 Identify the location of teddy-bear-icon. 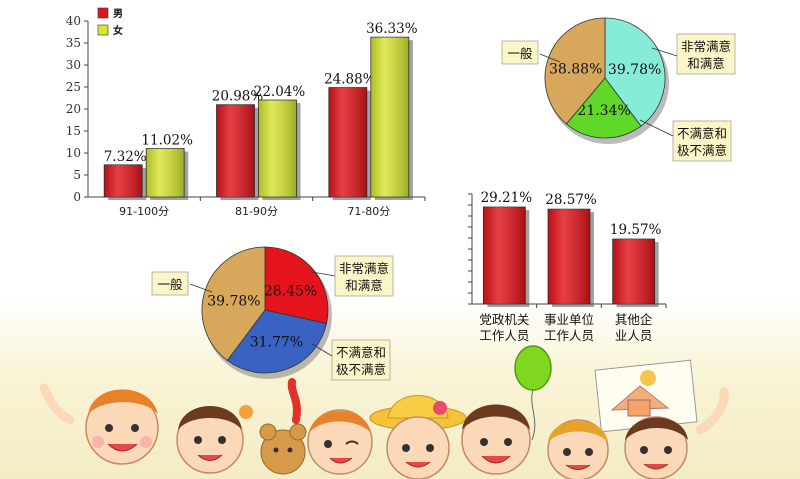
(283, 426).